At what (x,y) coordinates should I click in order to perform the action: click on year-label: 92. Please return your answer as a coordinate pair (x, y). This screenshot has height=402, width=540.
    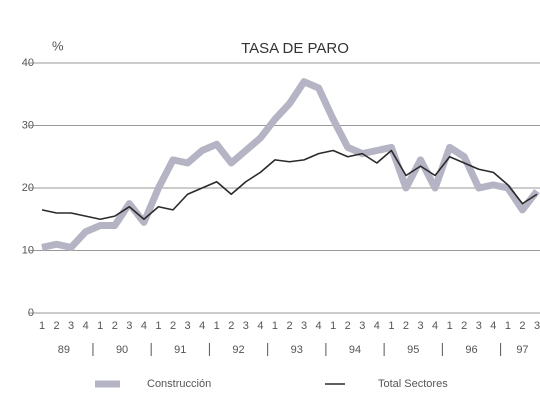
    Looking at the image, I should click on (238, 350).